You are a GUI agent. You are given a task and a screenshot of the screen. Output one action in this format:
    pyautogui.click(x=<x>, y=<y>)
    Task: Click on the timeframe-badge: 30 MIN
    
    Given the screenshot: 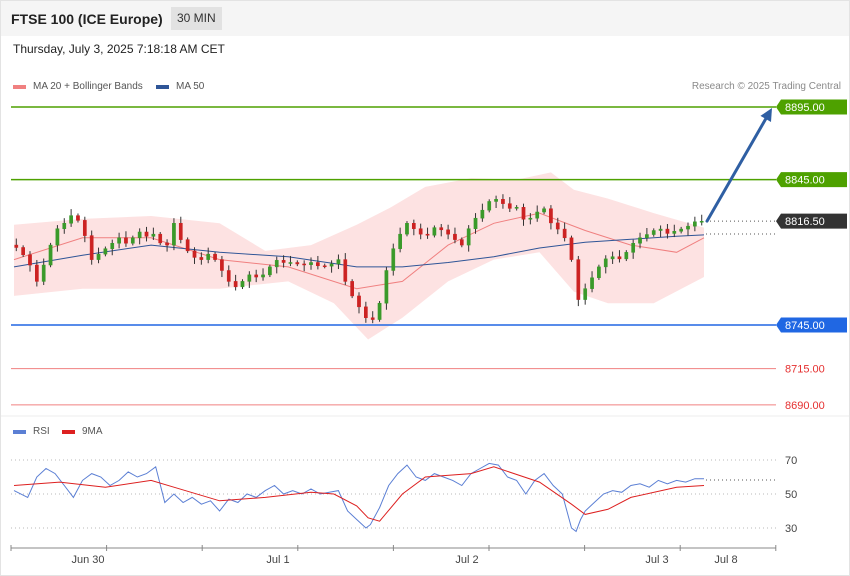 What is the action you would take?
    pyautogui.click(x=196, y=18)
    